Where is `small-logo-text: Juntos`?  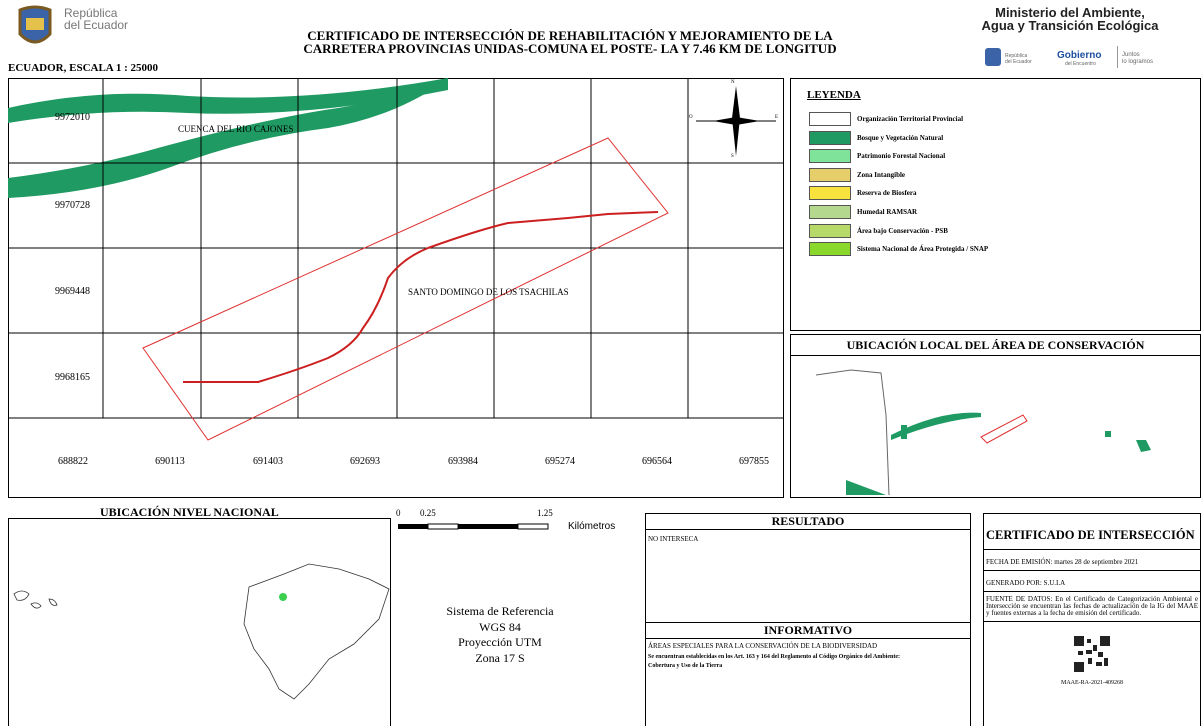
small-logo-text: Juntos is located at coordinates (1131, 55).